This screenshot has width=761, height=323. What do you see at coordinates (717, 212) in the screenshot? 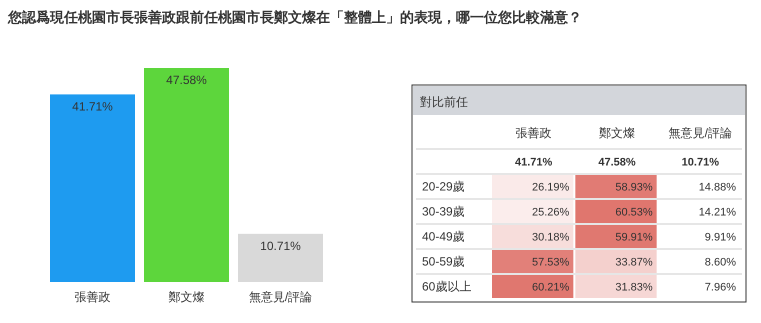
I see `data-label: 14.21%` at bounding box center [717, 212].